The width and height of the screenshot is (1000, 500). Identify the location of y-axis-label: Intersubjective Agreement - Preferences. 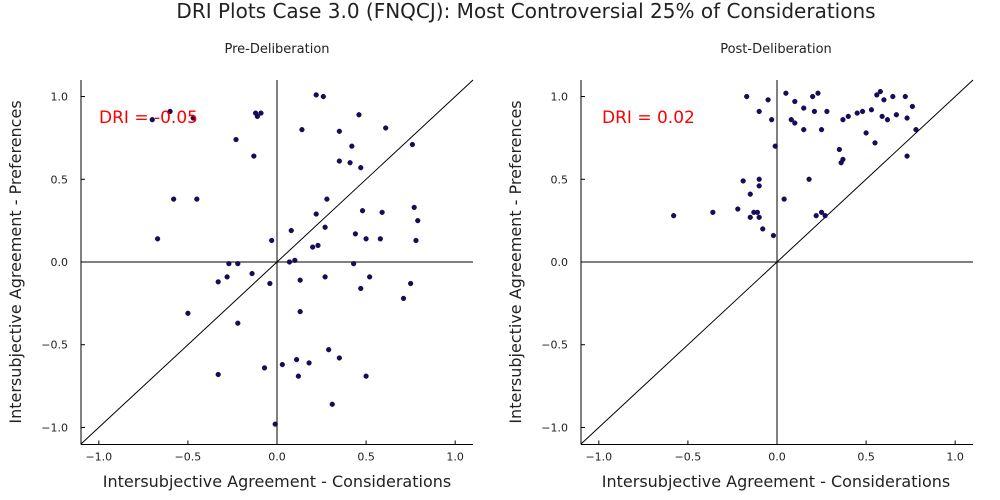
(515, 261).